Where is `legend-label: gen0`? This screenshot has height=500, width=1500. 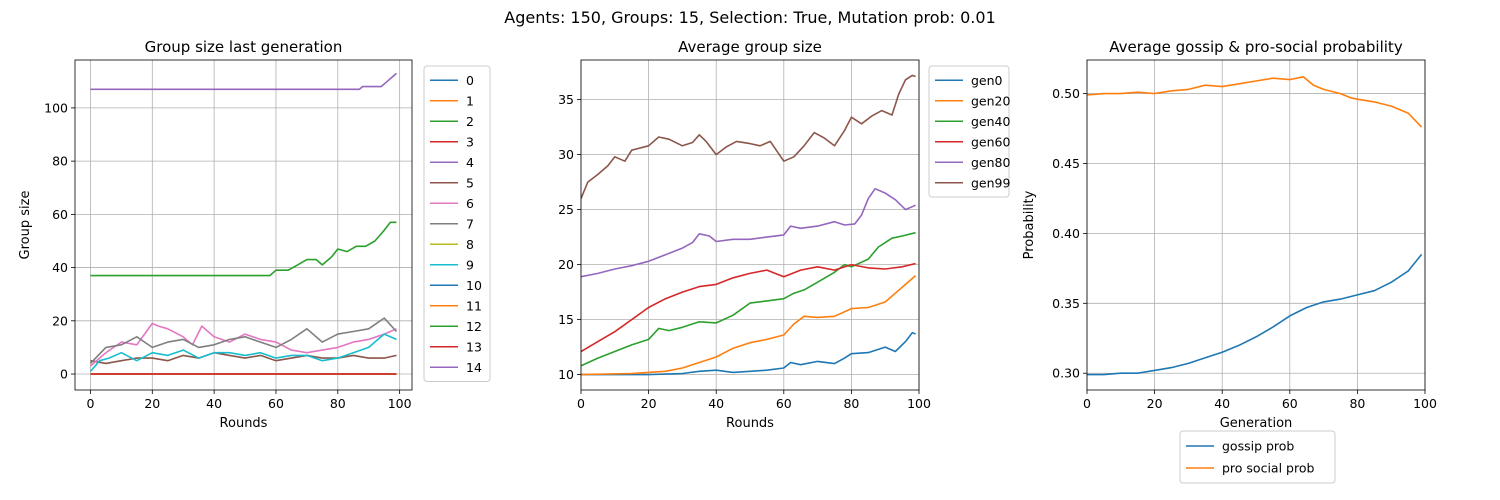 legend-label: gen0 is located at coordinates (987, 80).